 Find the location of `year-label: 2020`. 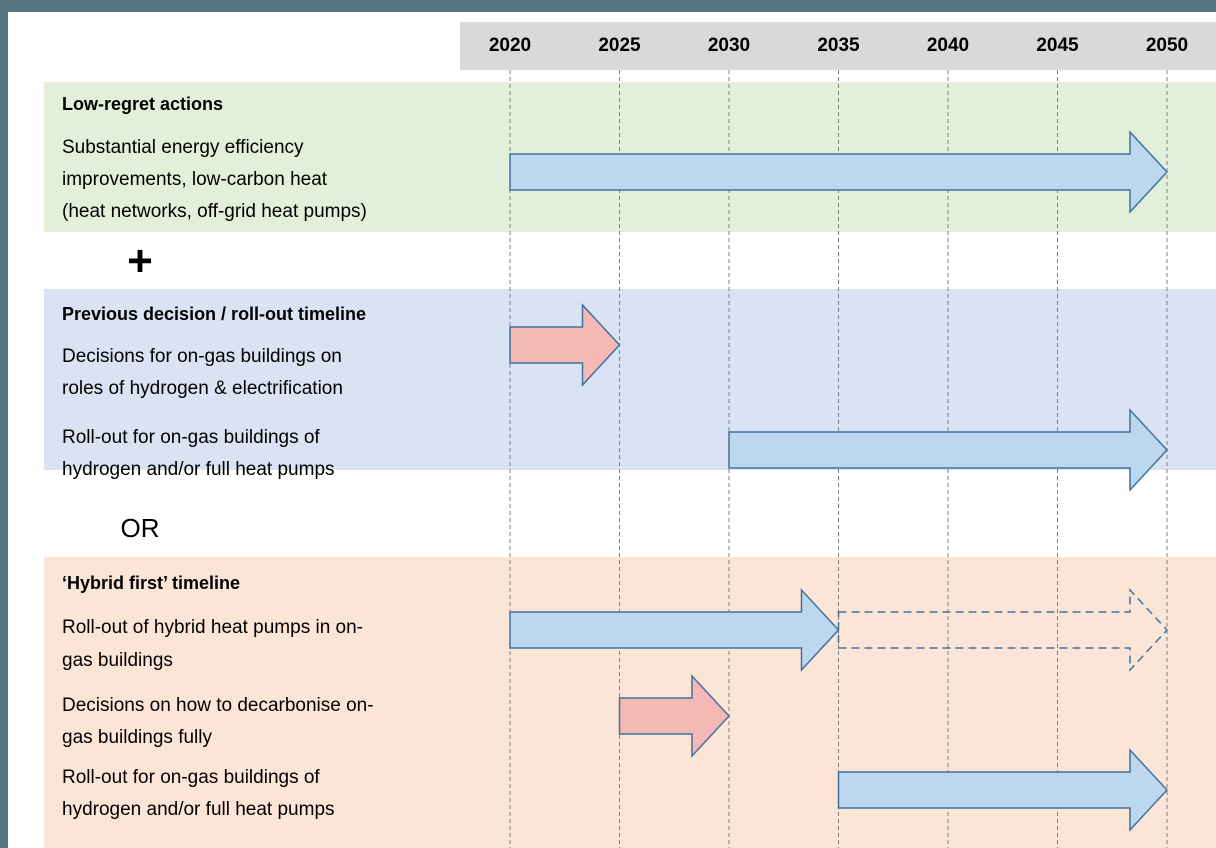

year-label: 2020 is located at coordinates (510, 45).